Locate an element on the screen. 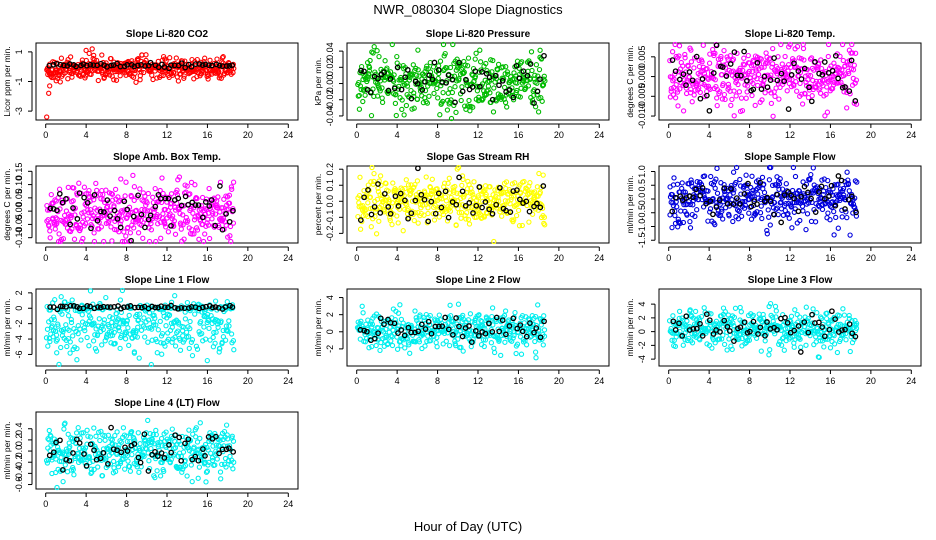 This screenshot has width=936, height=540. y-tick-label: 0.005 is located at coordinates (642, 57).